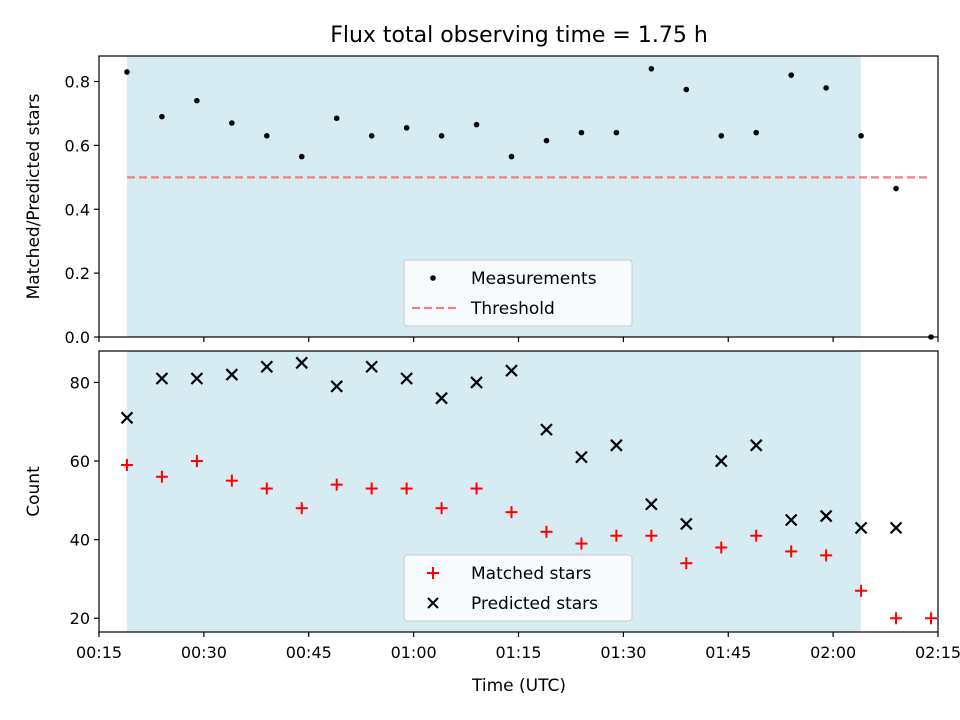 Image resolution: width=960 pixels, height=720 pixels. I want to click on top-legend: Measurements Threshold, so click(518, 293).